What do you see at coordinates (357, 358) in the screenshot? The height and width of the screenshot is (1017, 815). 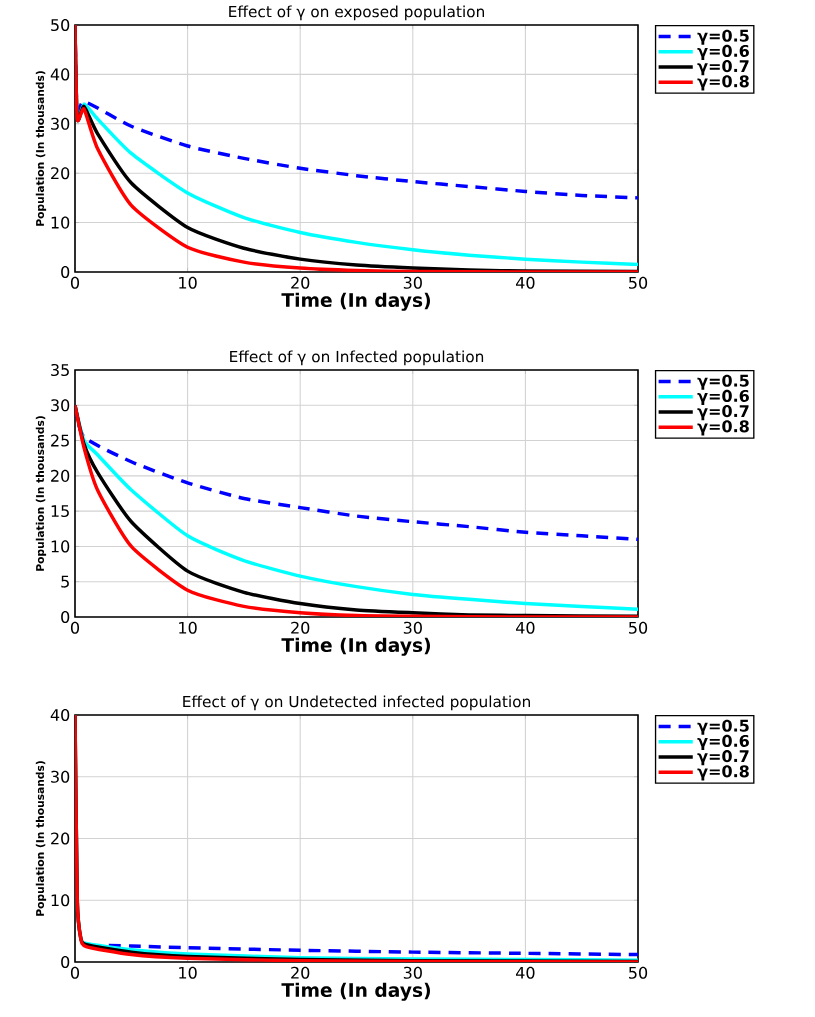 I see `chart-title: Effect of γ on Infected population` at bounding box center [357, 358].